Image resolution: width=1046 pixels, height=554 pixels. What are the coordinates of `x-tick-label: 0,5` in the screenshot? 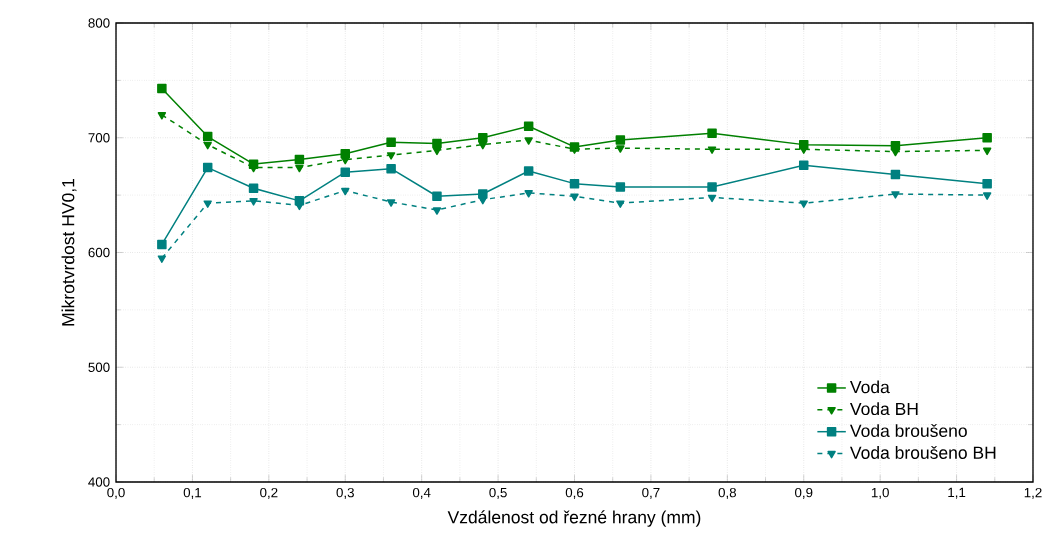 It's located at (498, 493).